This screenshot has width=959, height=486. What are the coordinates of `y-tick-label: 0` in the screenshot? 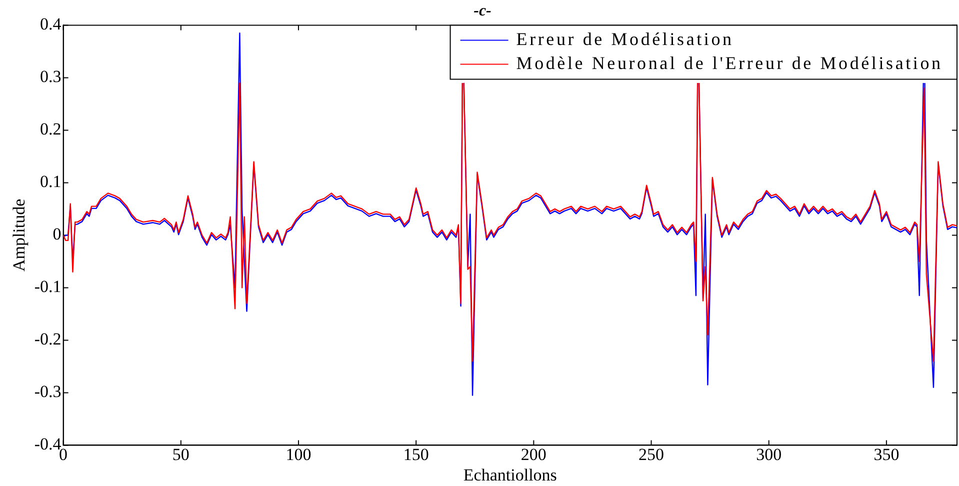 It's located at (57, 234).